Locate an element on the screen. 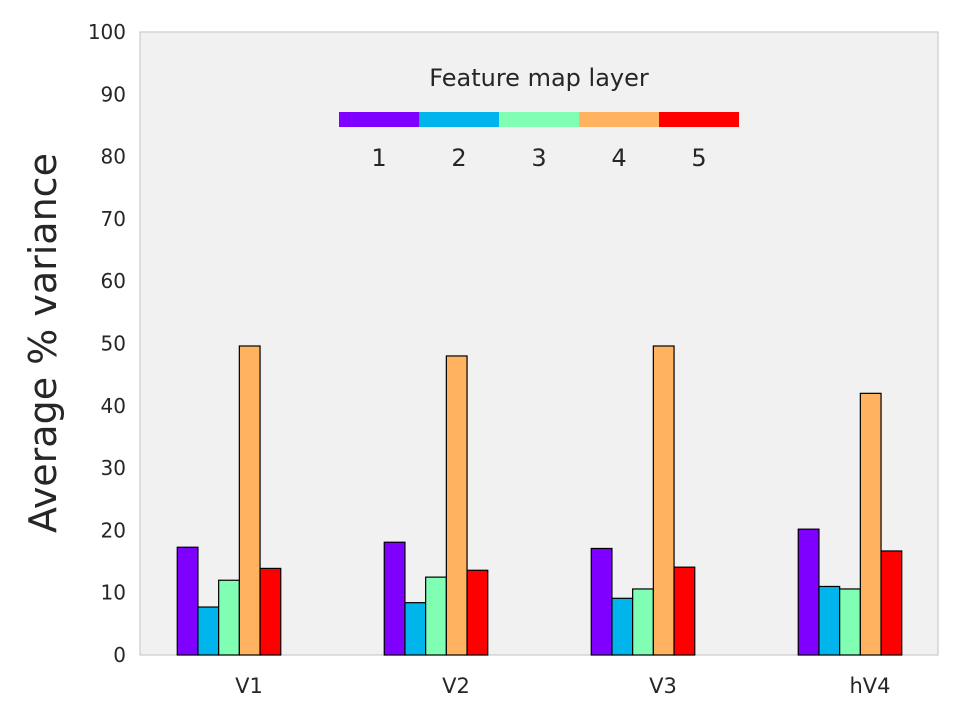 Image resolution: width=960 pixels, height=720 pixels. legend-label-3: 3 is located at coordinates (538, 158).